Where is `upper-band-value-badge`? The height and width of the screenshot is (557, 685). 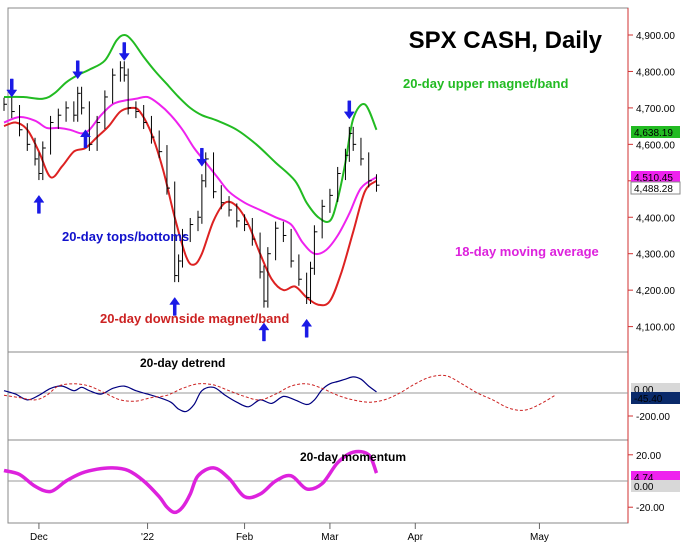 upper-band-value-badge is located at coordinates (655, 132).